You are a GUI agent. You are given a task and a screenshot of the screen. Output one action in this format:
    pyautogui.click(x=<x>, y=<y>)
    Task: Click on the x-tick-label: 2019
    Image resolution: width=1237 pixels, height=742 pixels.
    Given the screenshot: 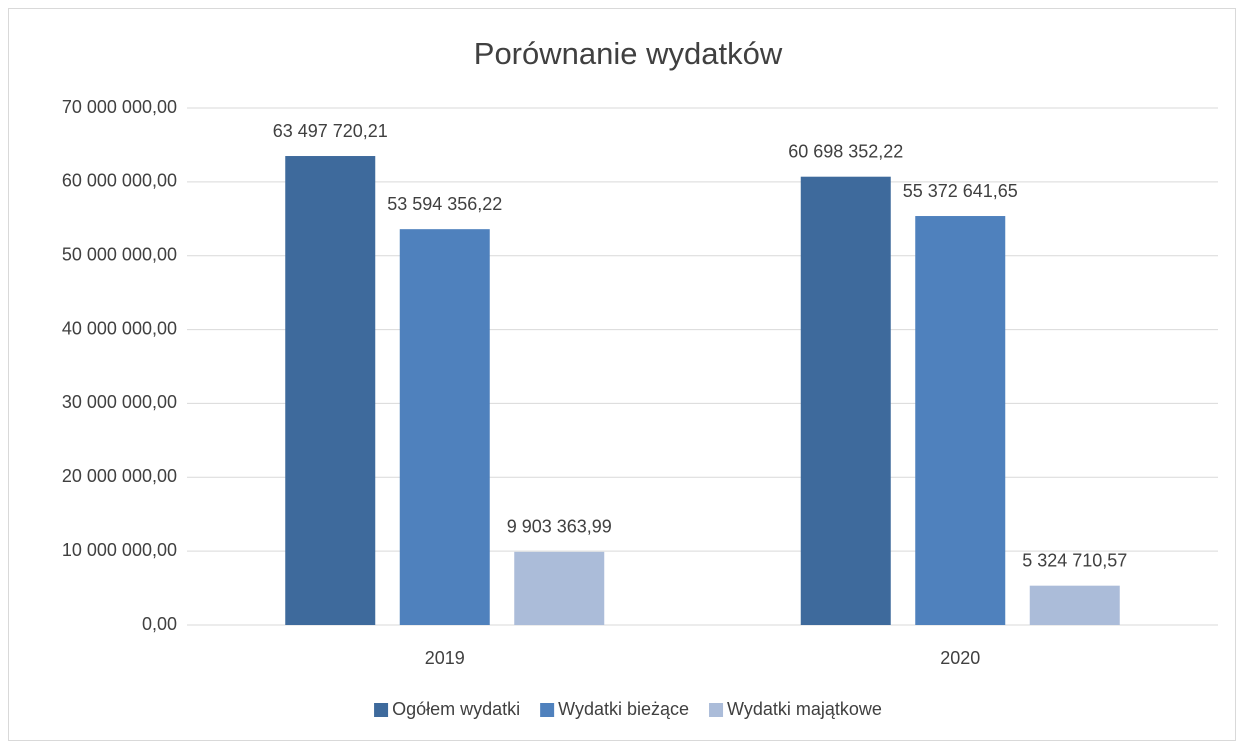 What is the action you would take?
    pyautogui.click(x=445, y=658)
    